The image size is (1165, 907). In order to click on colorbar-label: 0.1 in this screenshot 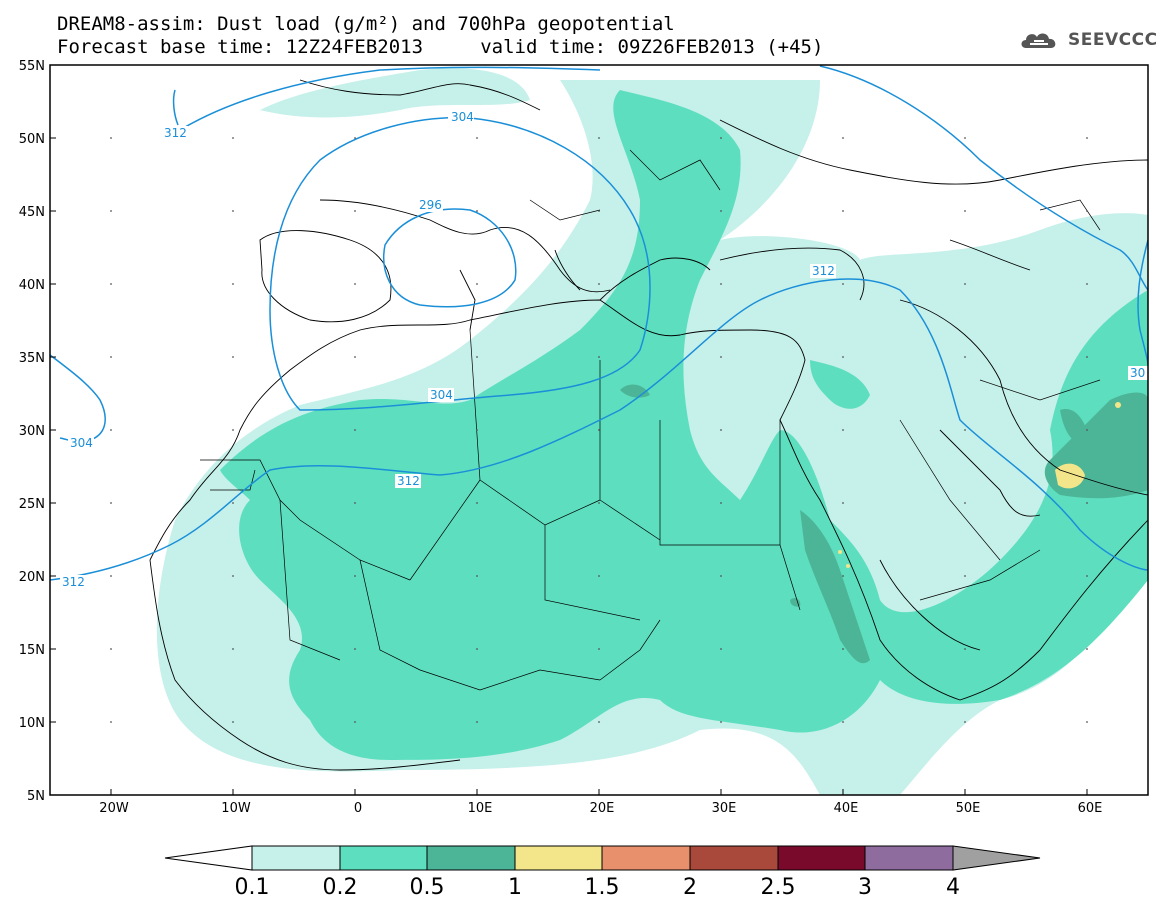, I will do `click(252, 887)`.